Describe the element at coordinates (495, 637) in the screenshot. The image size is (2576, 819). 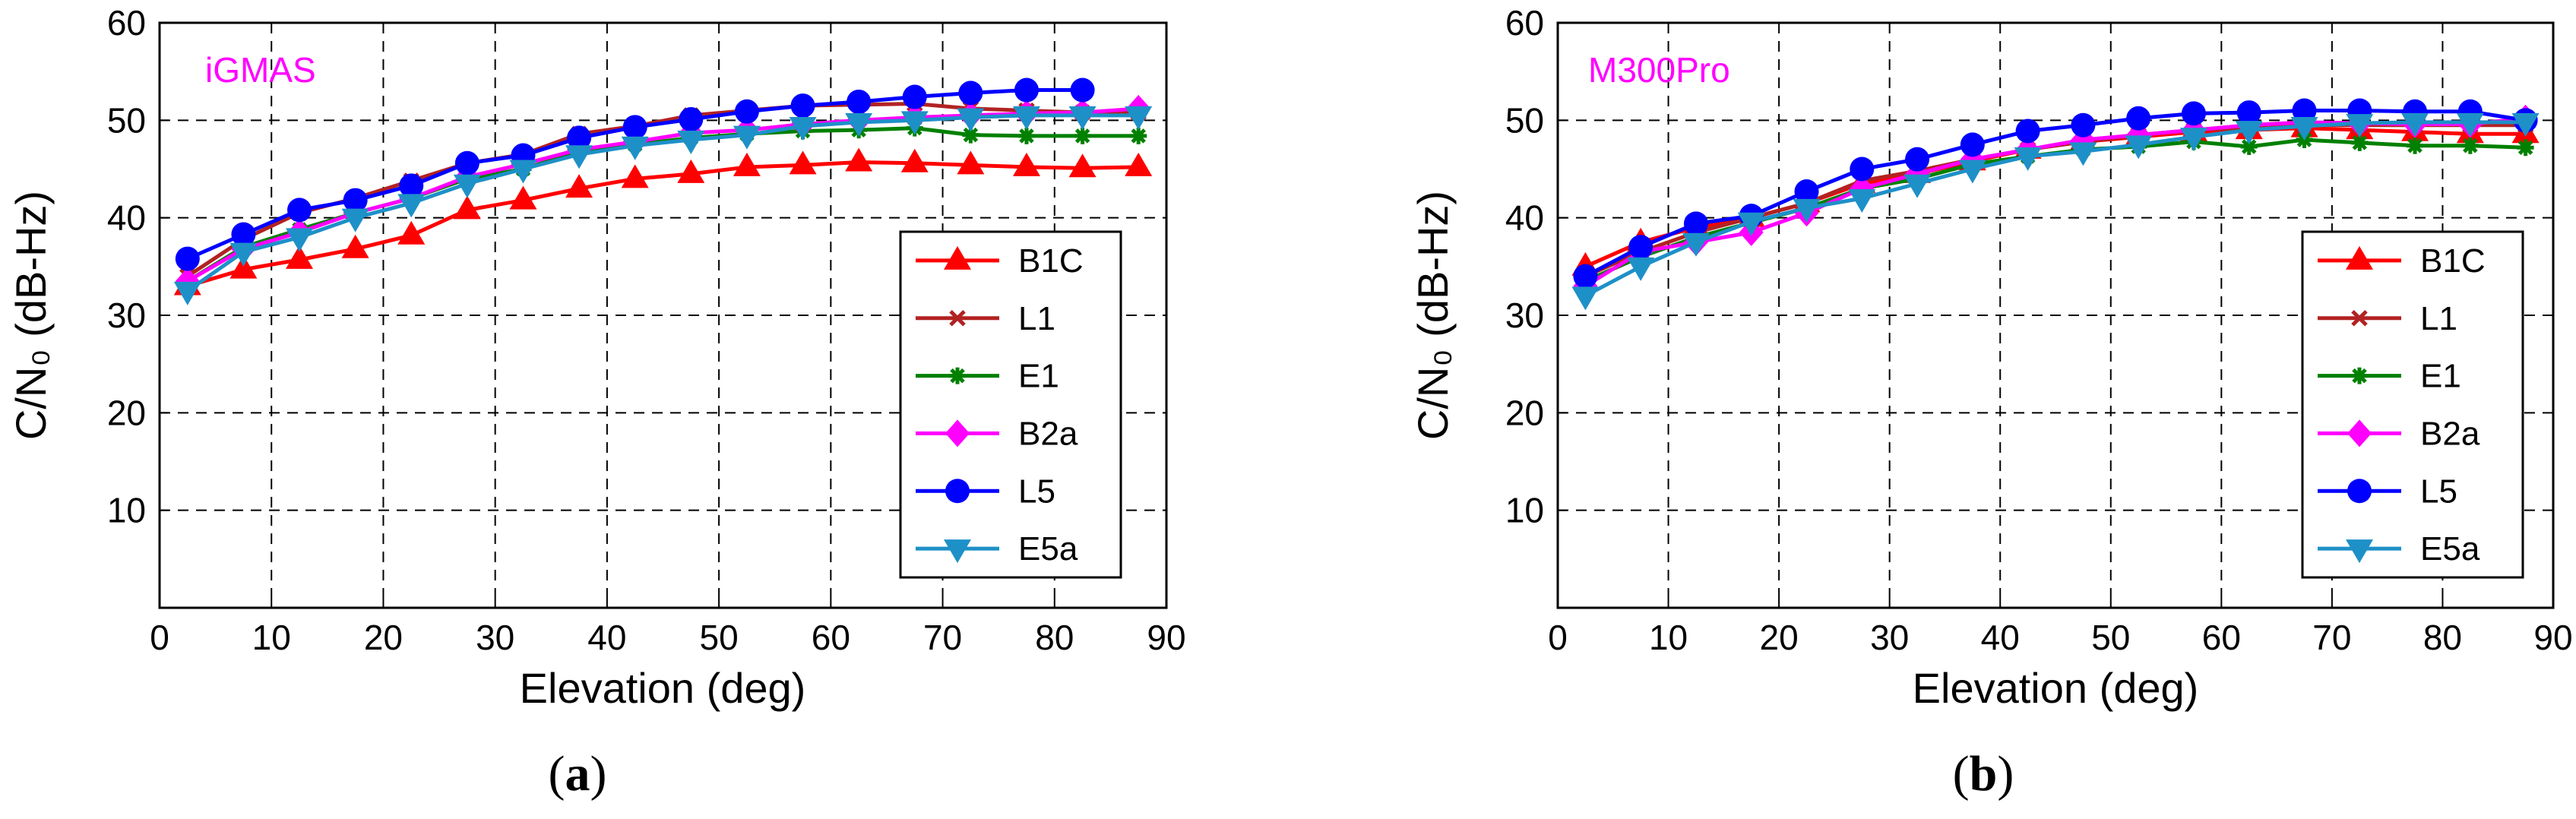
I see `x-tick-label: 30` at that location.